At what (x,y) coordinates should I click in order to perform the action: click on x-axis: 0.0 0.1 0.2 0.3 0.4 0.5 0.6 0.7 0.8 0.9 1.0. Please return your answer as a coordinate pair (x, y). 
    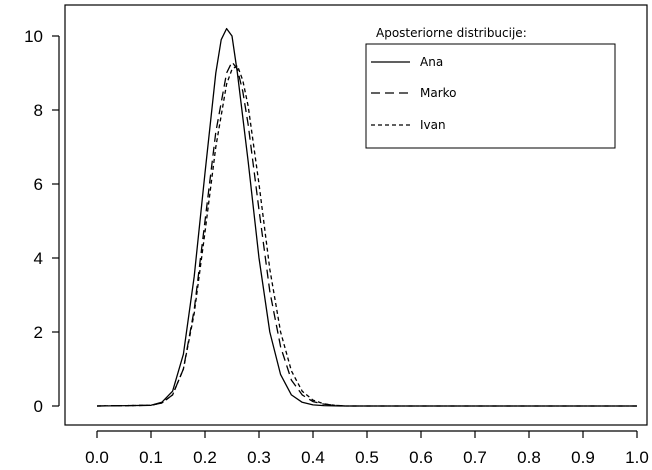
    Looking at the image, I should click on (367, 448).